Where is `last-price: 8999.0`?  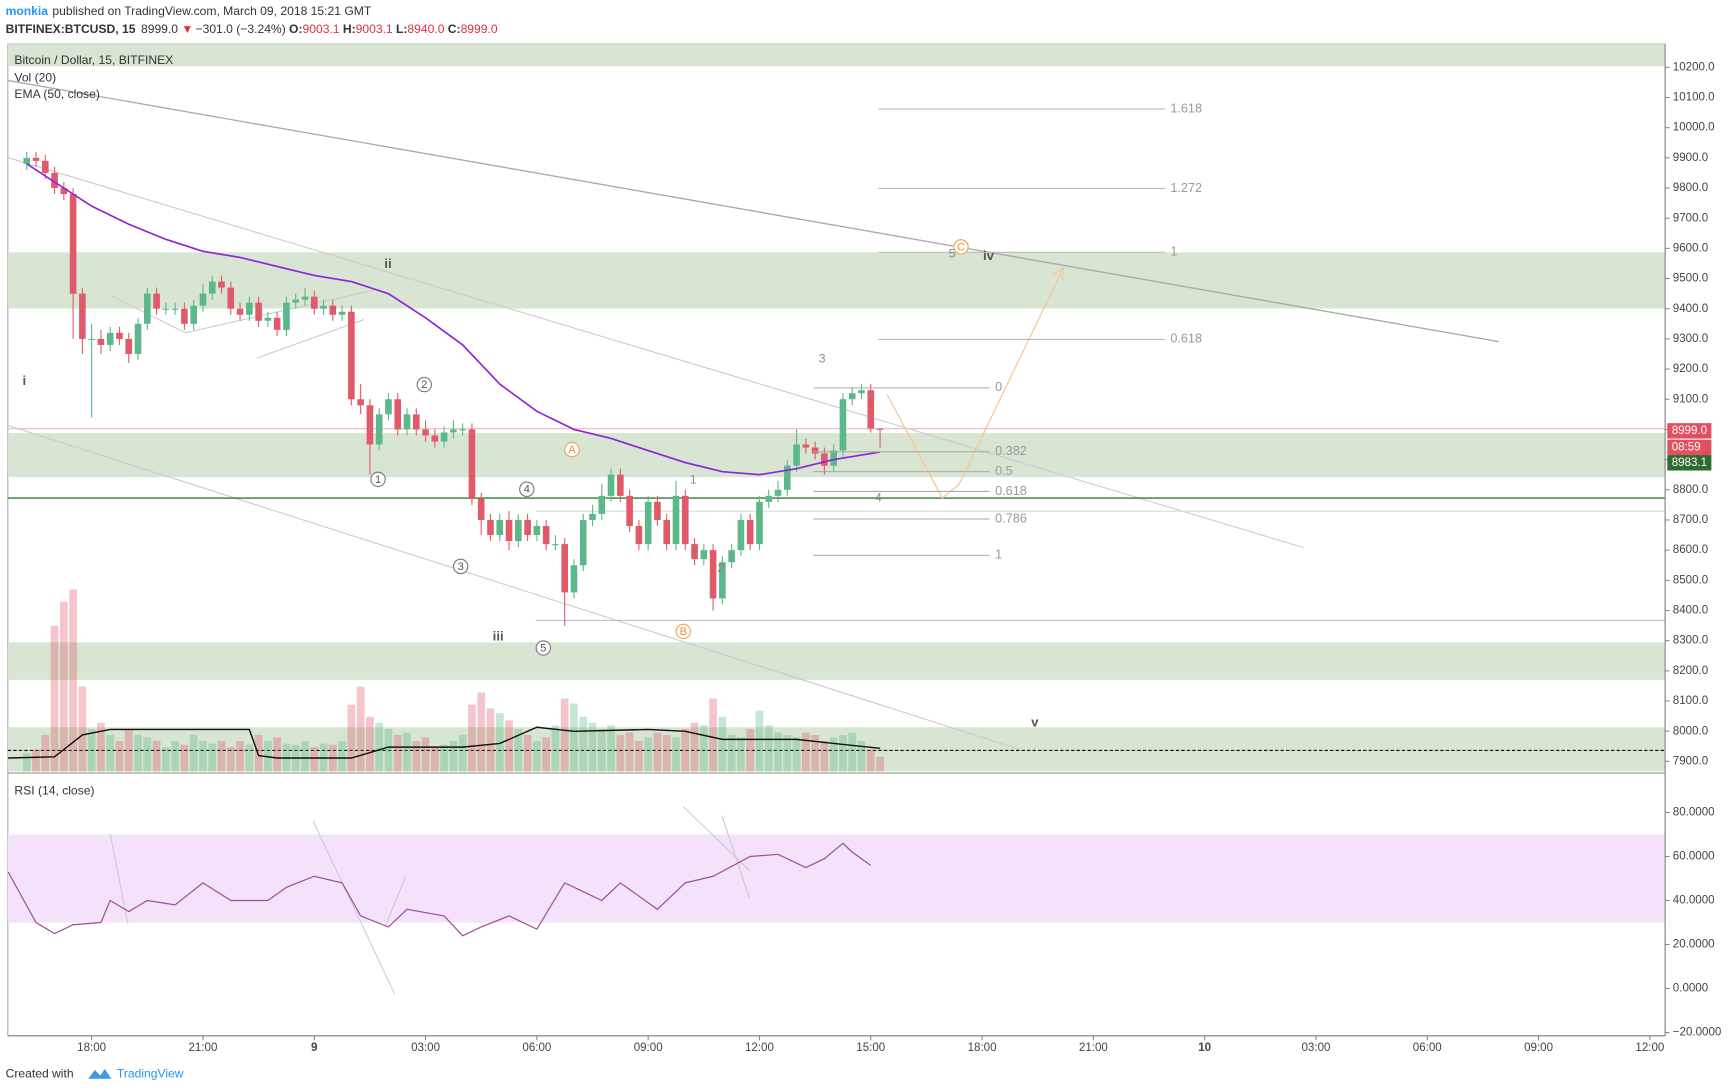 last-price: 8999.0 is located at coordinates (159, 29).